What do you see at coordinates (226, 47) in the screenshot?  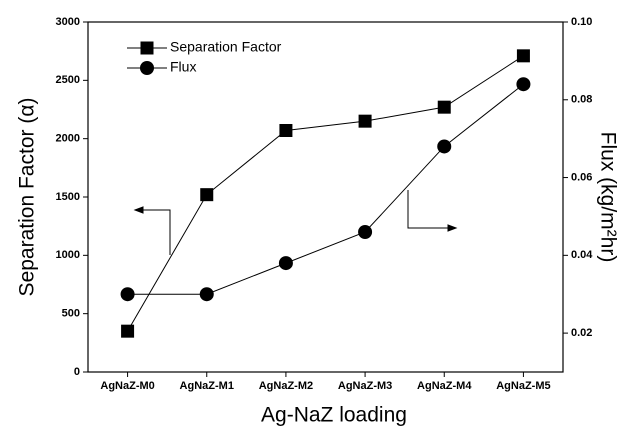 I see `legend-label: Separation Factor` at bounding box center [226, 47].